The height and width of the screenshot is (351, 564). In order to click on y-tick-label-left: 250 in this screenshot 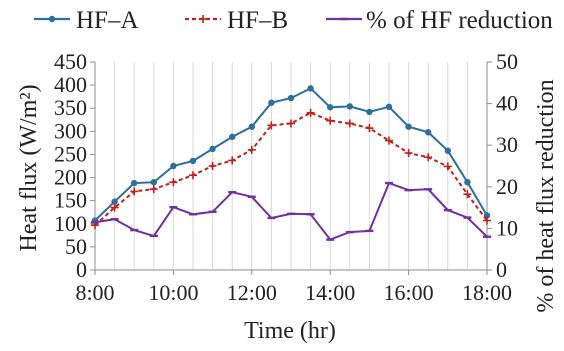, I will do `click(70, 153)`.